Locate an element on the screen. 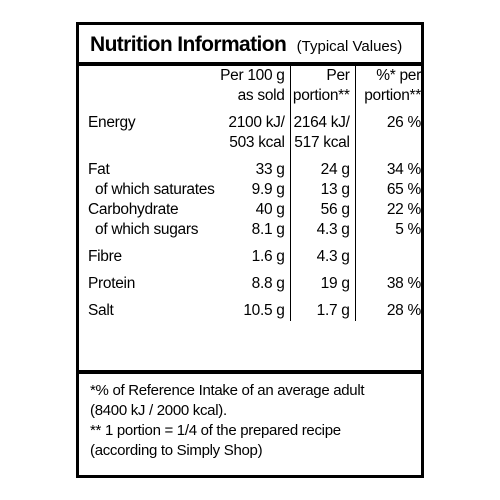  footnote-ri-detail: (8400 kJ / 2000 kcal). is located at coordinates (158, 410).